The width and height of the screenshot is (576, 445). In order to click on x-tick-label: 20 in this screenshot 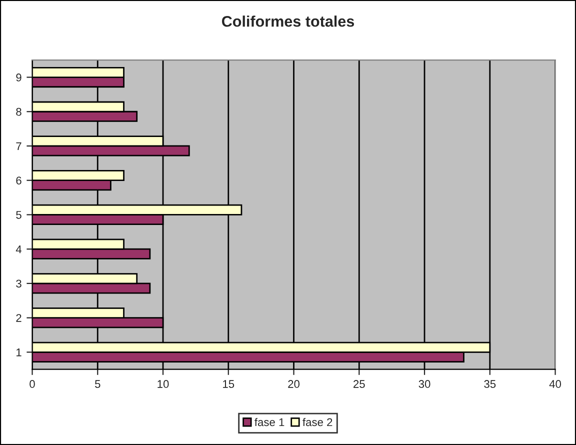, I will do `click(294, 384)`.